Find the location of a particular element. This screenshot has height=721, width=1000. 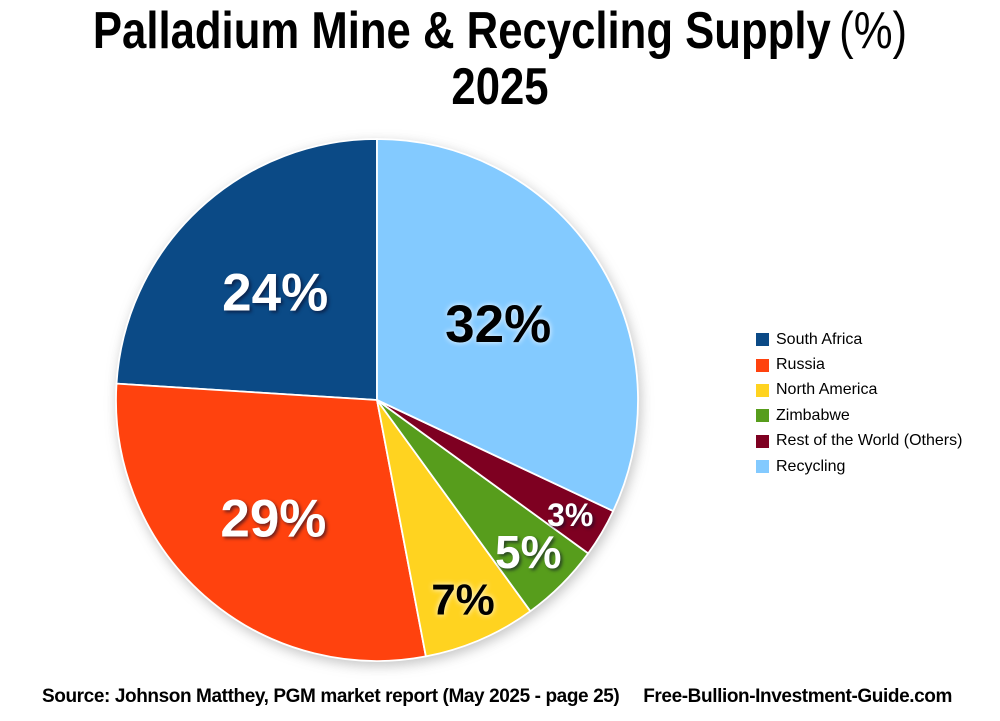

chart-title: Palladium Mine & Recycling Supply (%) is located at coordinates (500, 31).